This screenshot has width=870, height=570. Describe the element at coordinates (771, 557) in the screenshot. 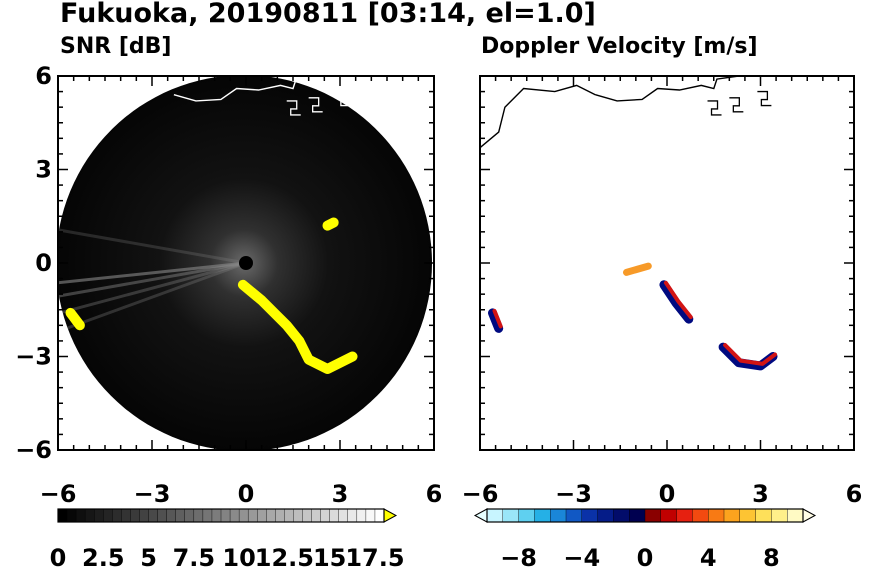

I see `colorbar-tick-label: 8` at that location.